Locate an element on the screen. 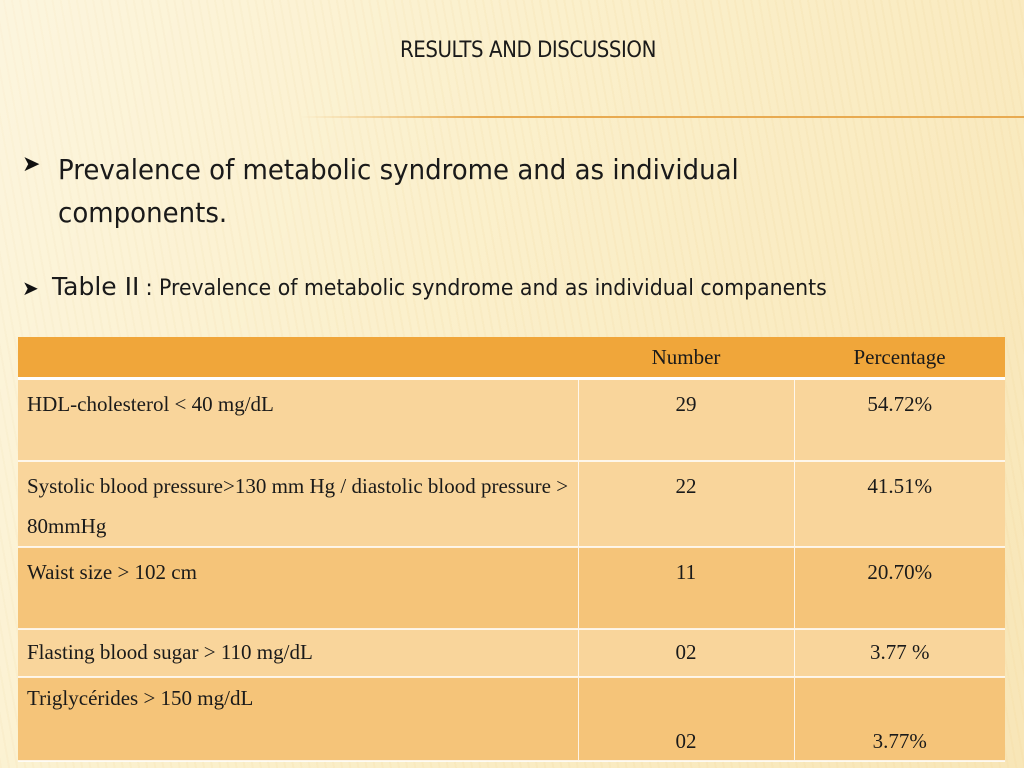  table-header-row: Number Percentage is located at coordinates (511, 358).